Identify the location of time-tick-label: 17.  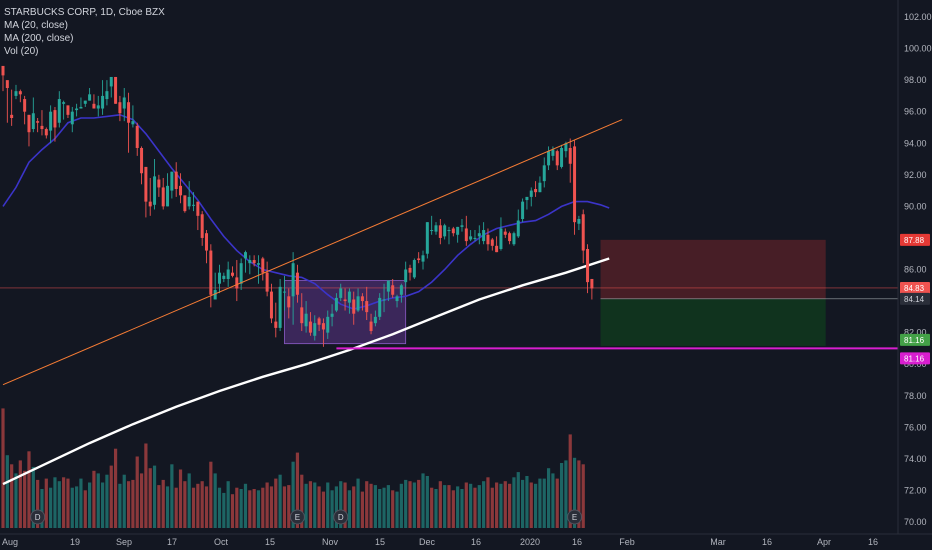
(172, 542).